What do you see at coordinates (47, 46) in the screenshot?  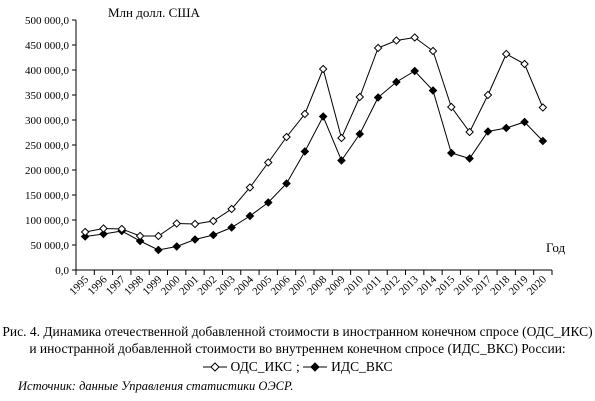 I see `y-tick-label: 450 000,0` at bounding box center [47, 46].